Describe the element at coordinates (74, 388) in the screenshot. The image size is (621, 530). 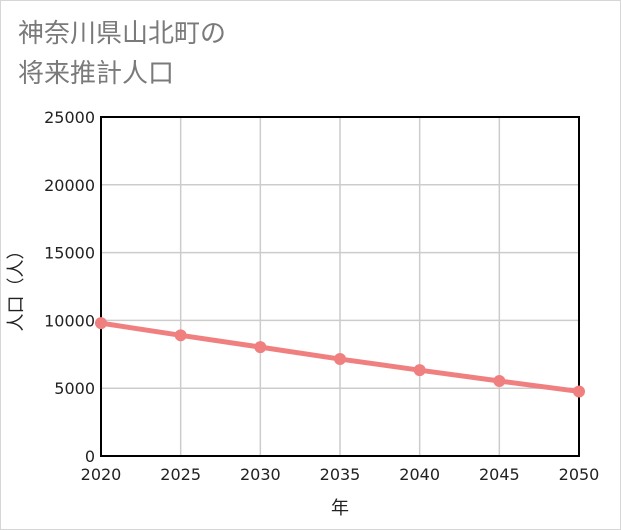
I see `y-tick-label: 5000` at that location.